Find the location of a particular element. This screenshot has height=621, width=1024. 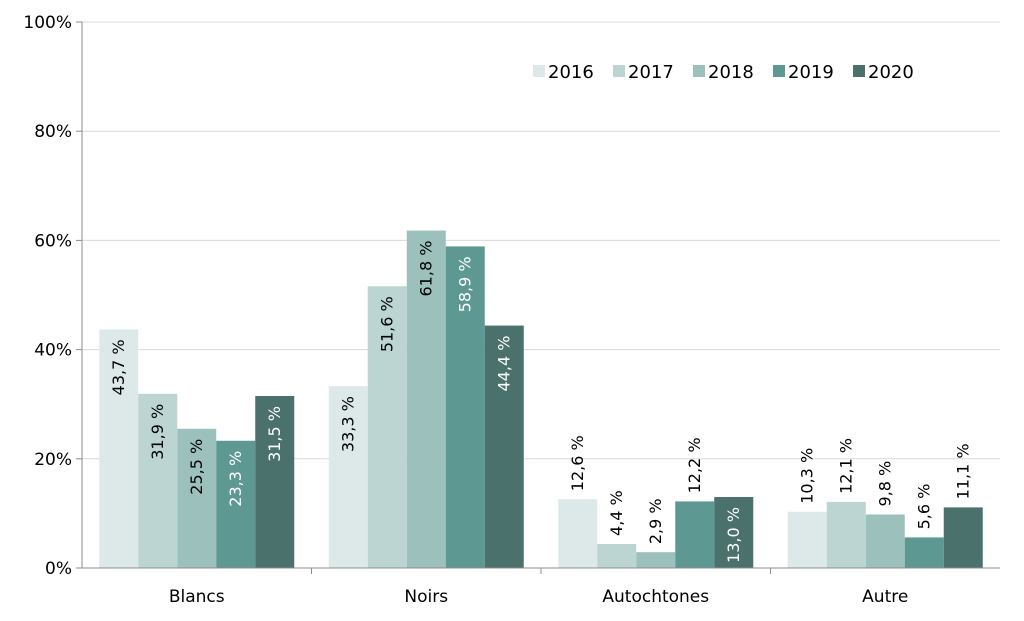

x-axis: Blancs Noirs Autochtones Autre is located at coordinates (541, 587).